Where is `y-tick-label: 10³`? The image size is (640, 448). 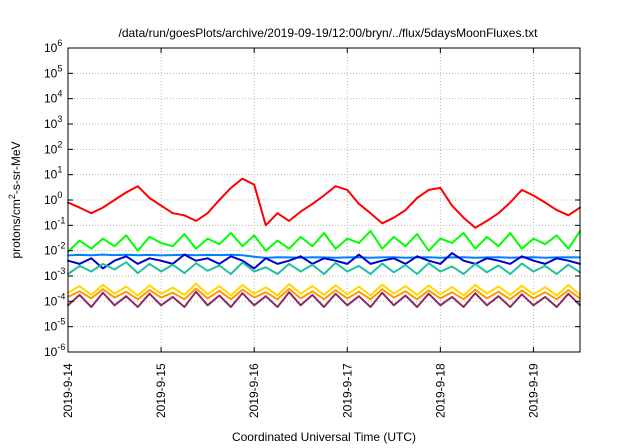 y-tick-label: 10³ is located at coordinates (53, 122).